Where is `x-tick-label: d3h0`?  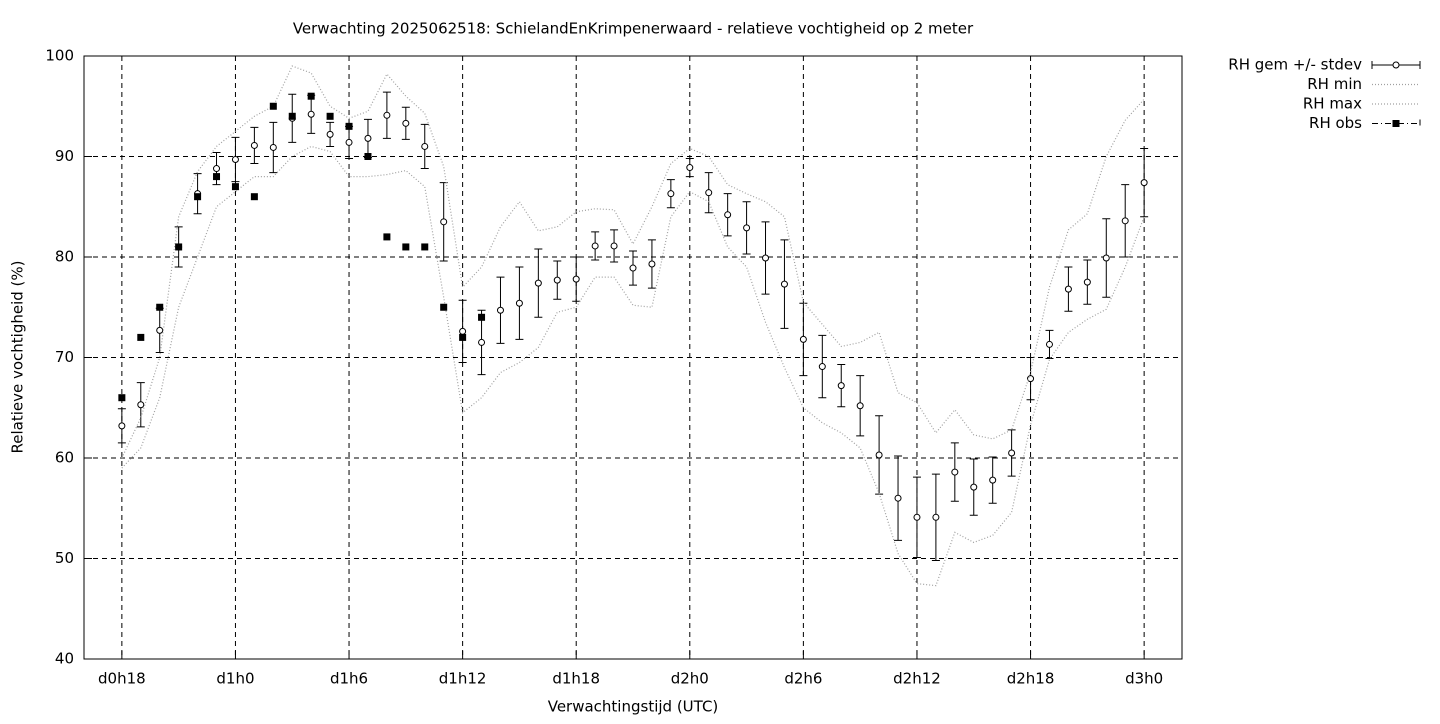 x-tick-label: d3h0 is located at coordinates (1144, 679).